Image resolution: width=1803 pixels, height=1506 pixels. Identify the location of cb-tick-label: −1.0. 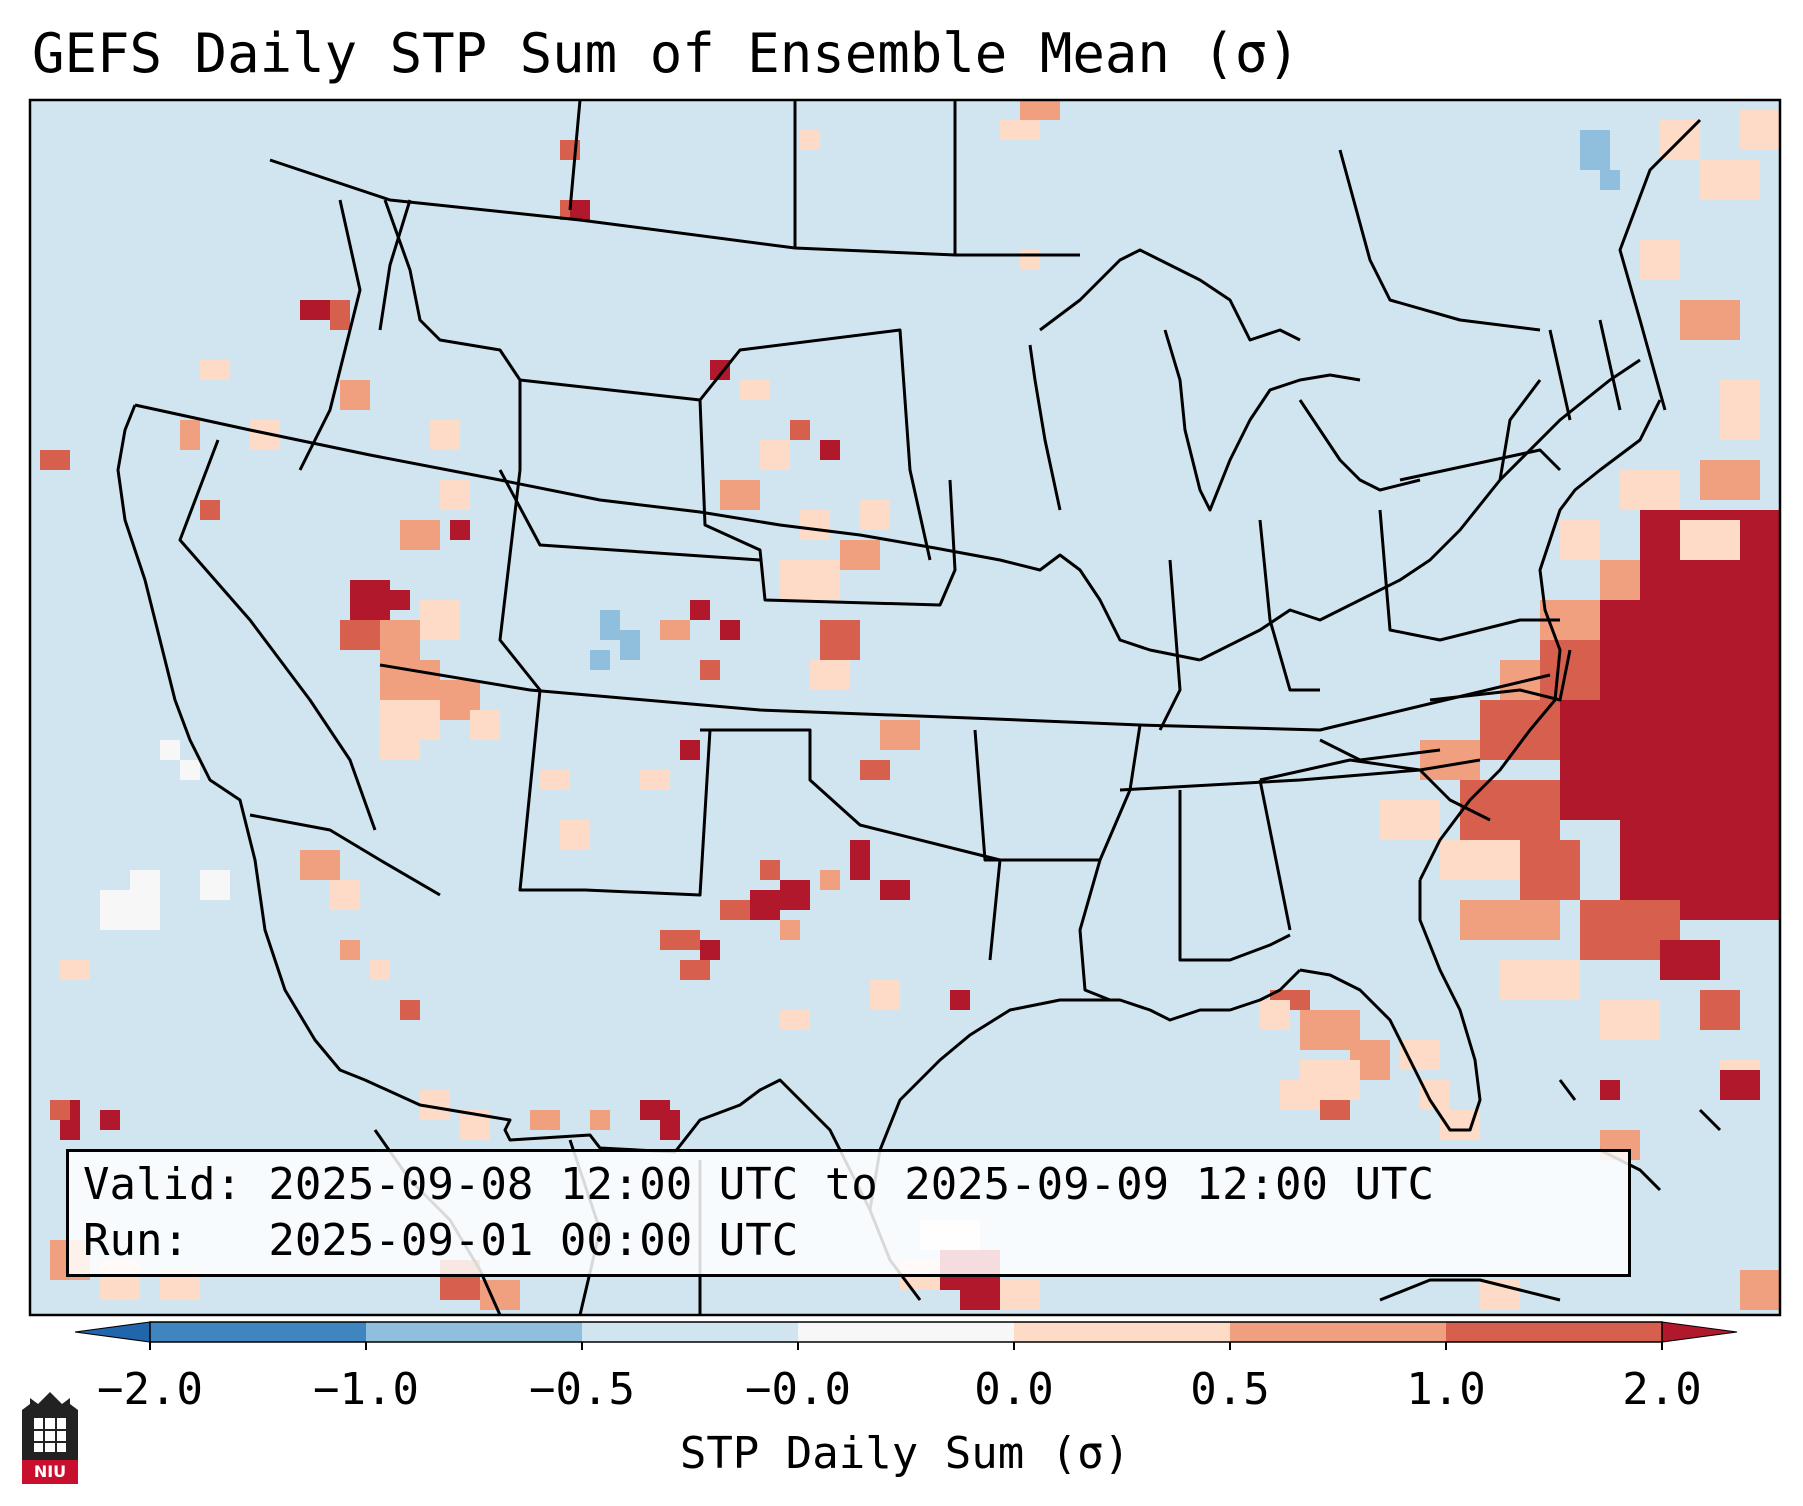
(366, 1389).